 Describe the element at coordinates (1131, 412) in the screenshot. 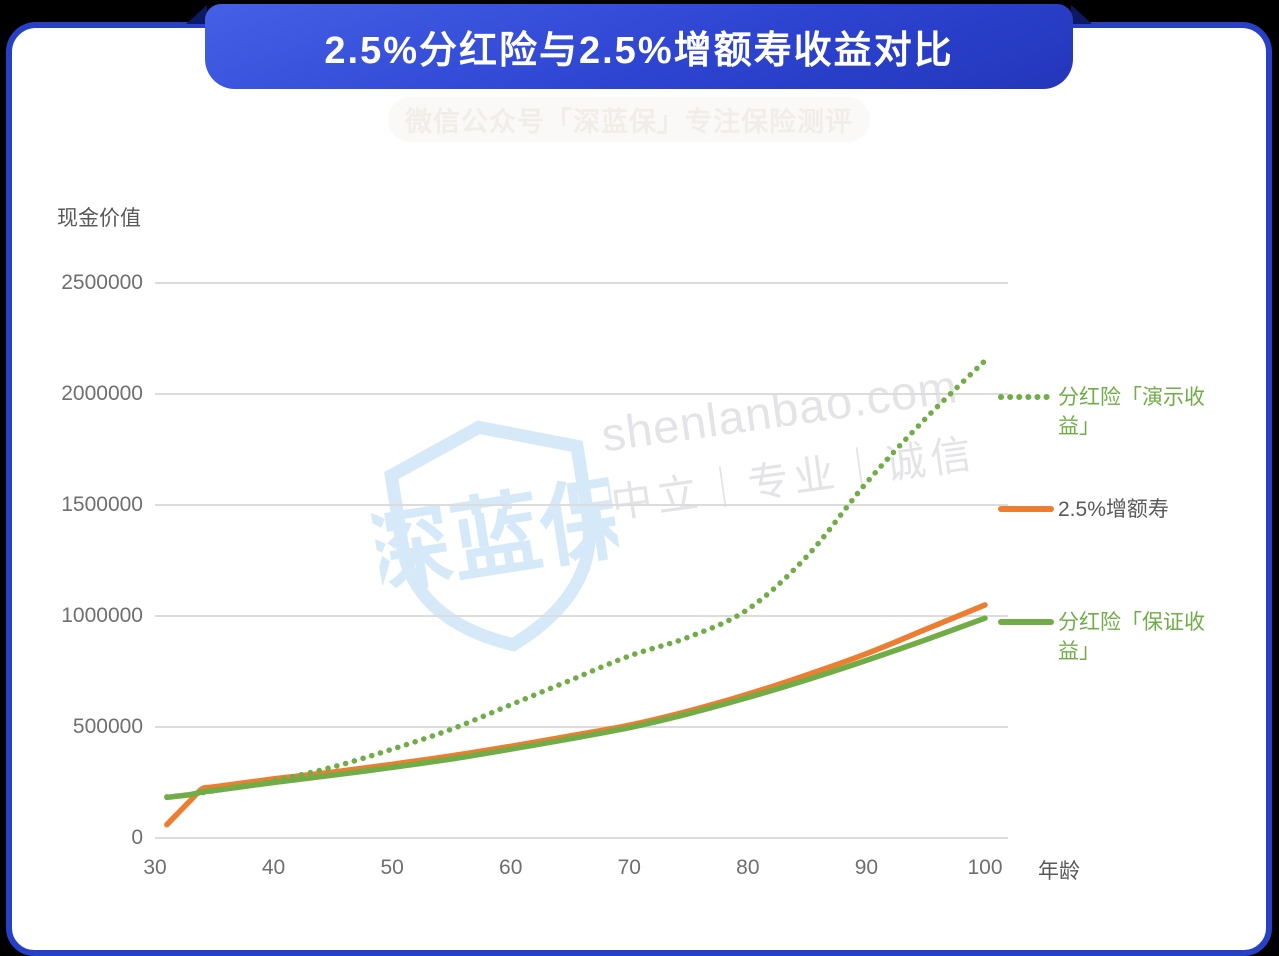

I see `legend-label-demo-dividend: 分红险「演示收益」` at that location.